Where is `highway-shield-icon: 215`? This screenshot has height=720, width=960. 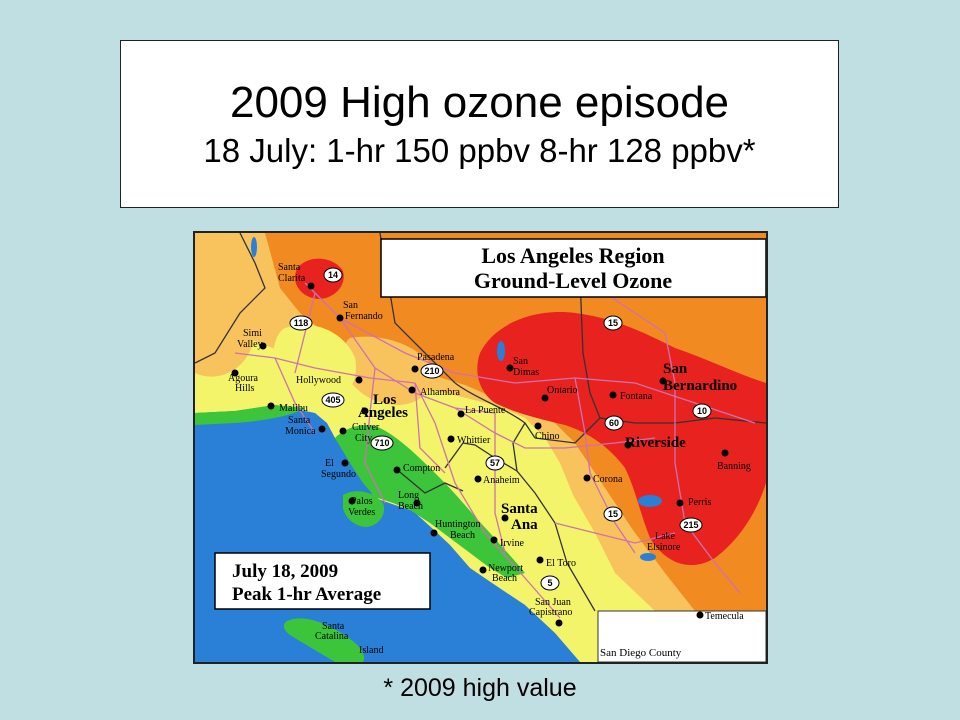 highway-shield-icon: 215 is located at coordinates (691, 525).